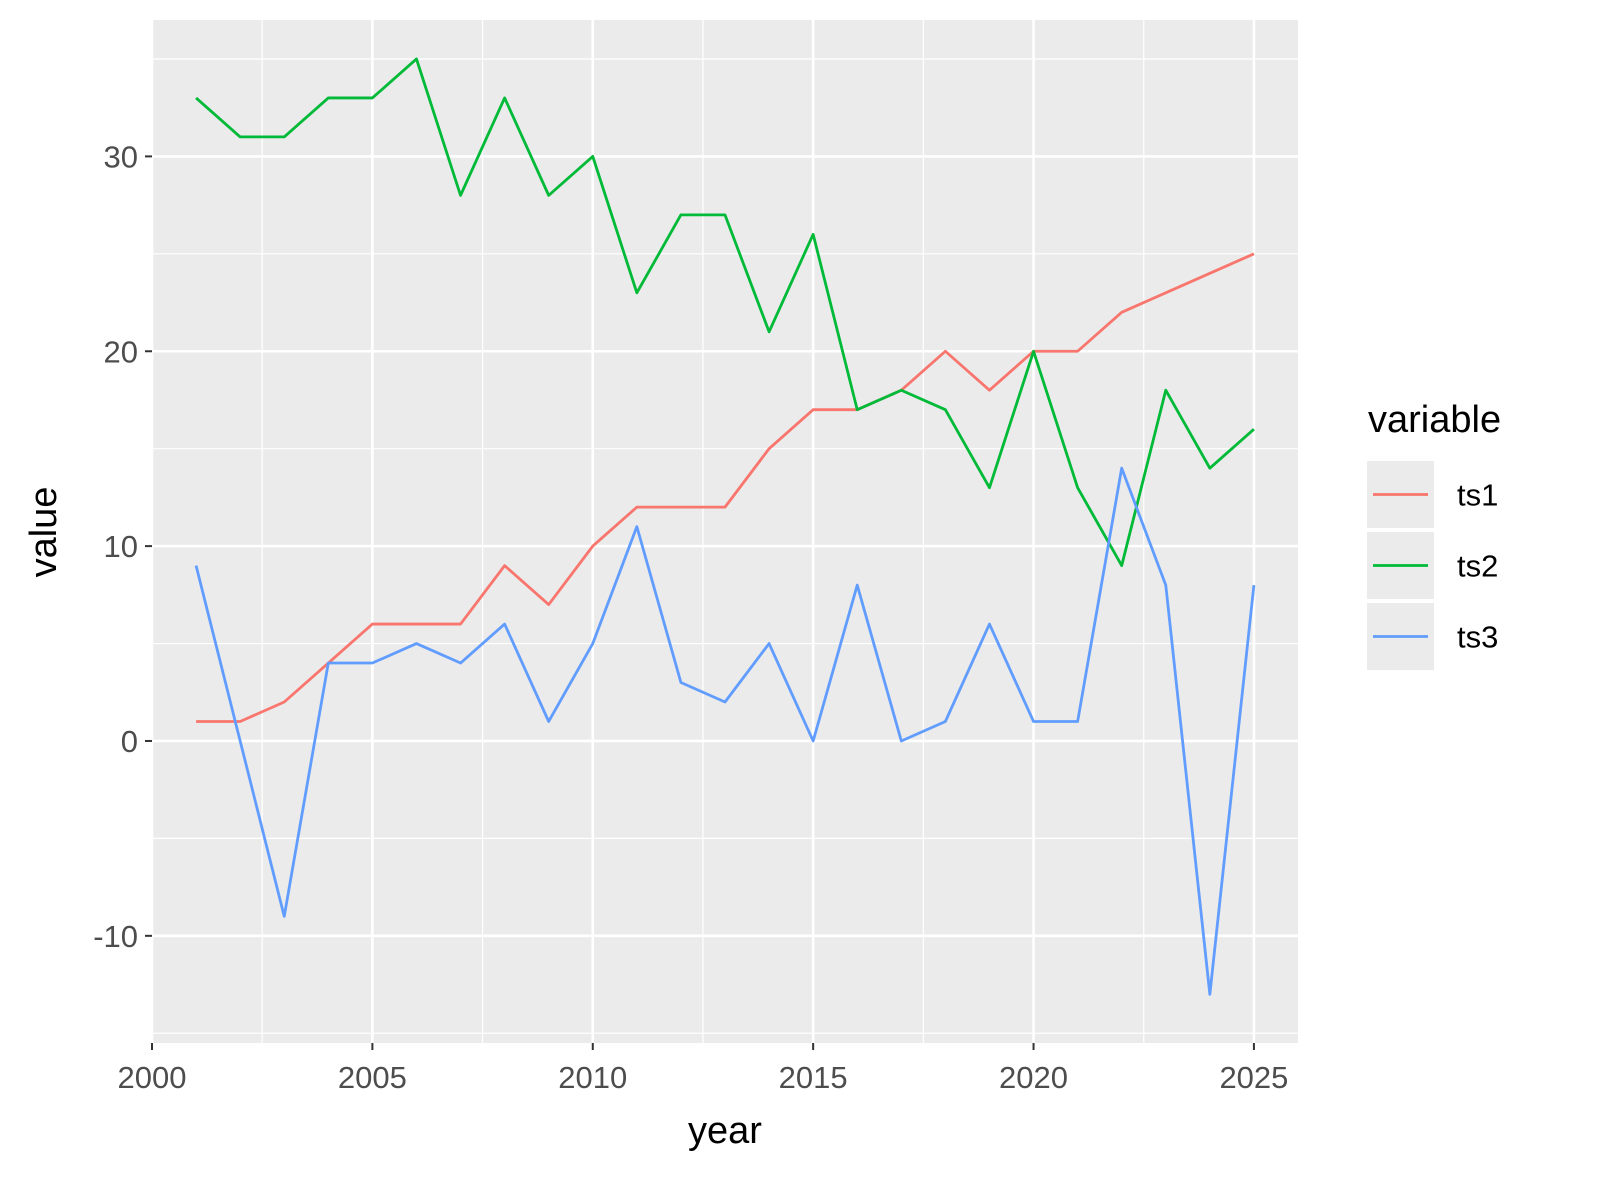  What do you see at coordinates (1477, 566) in the screenshot?
I see `legend-label-ts2: ts2` at bounding box center [1477, 566].